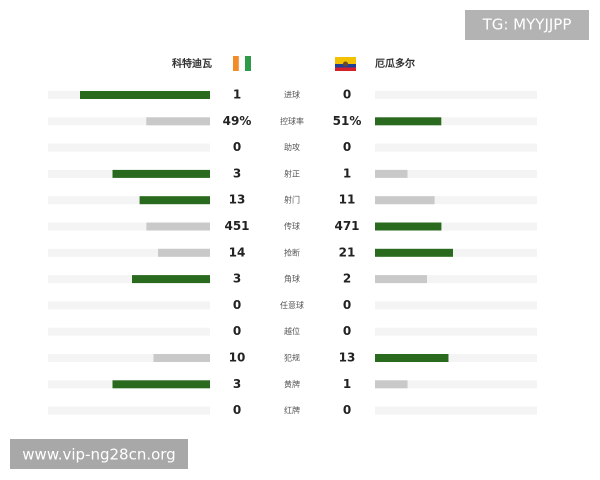 Image resolution: width=600 pixels, height=480 pixels. I want to click on away-value: 13, so click(347, 358).